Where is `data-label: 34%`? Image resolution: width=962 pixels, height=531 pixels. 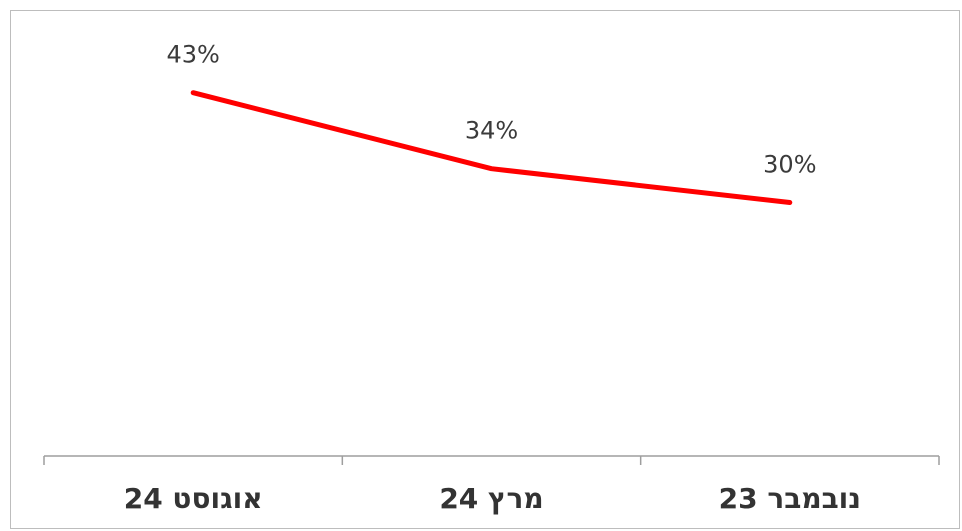 data-label: 34% is located at coordinates (491, 131).